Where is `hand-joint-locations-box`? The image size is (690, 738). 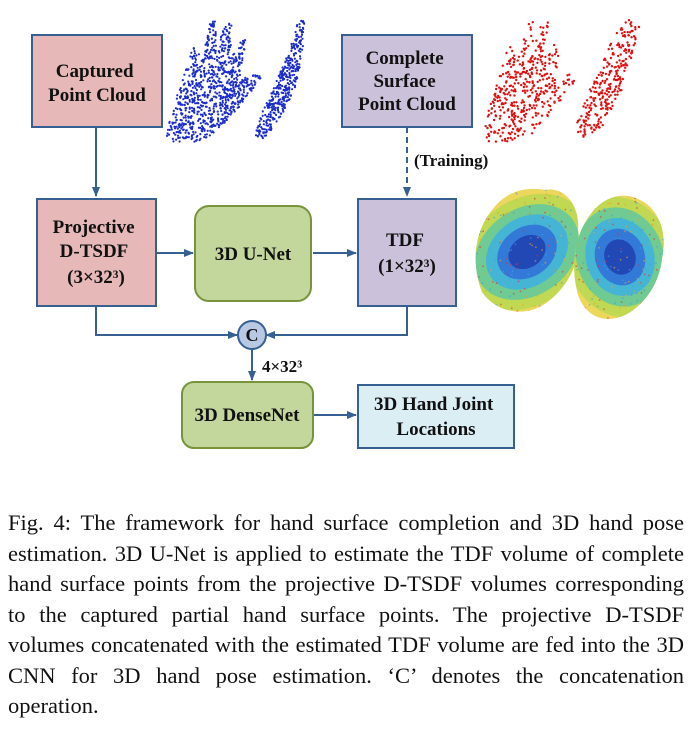
hand-joint-locations-box is located at coordinates (436, 416).